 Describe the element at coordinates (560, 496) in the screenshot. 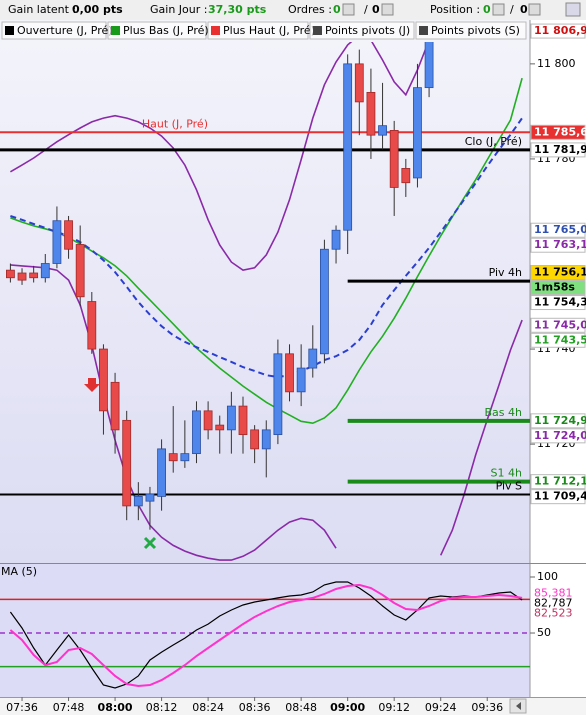

I see `price-label: 11 709,4` at that location.